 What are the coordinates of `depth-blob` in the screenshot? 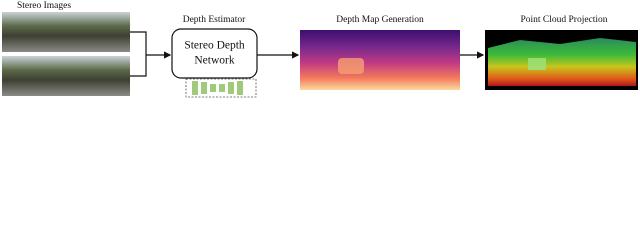 It's located at (351, 66).